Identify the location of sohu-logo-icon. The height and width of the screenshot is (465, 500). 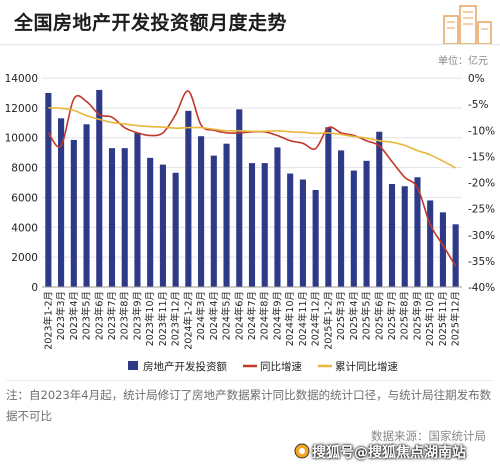
(302, 453).